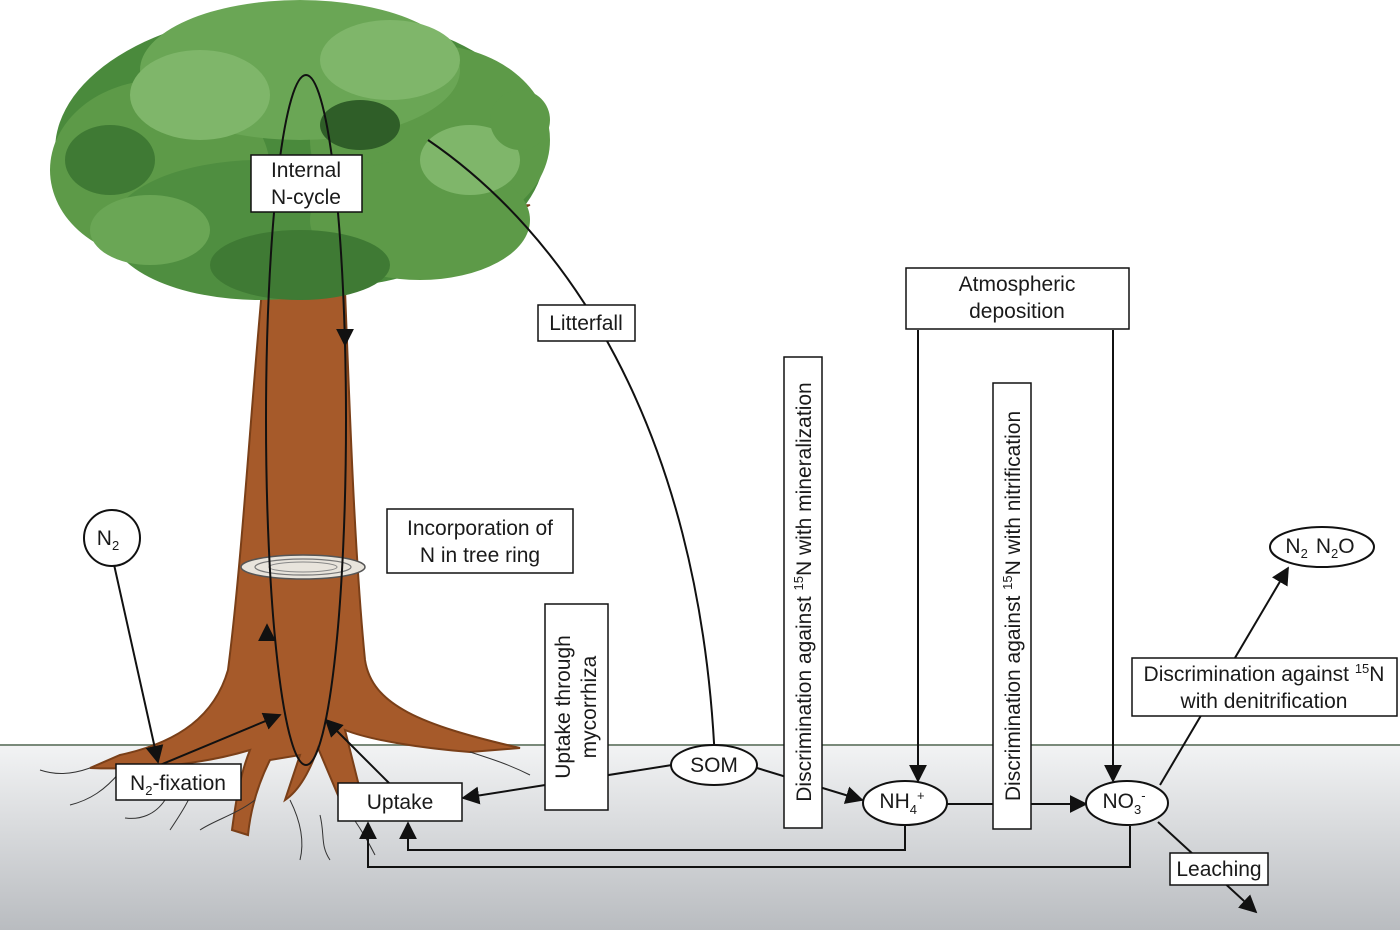 This screenshot has width=1400, height=935. I want to click on tree-canopy, so click(300, 150).